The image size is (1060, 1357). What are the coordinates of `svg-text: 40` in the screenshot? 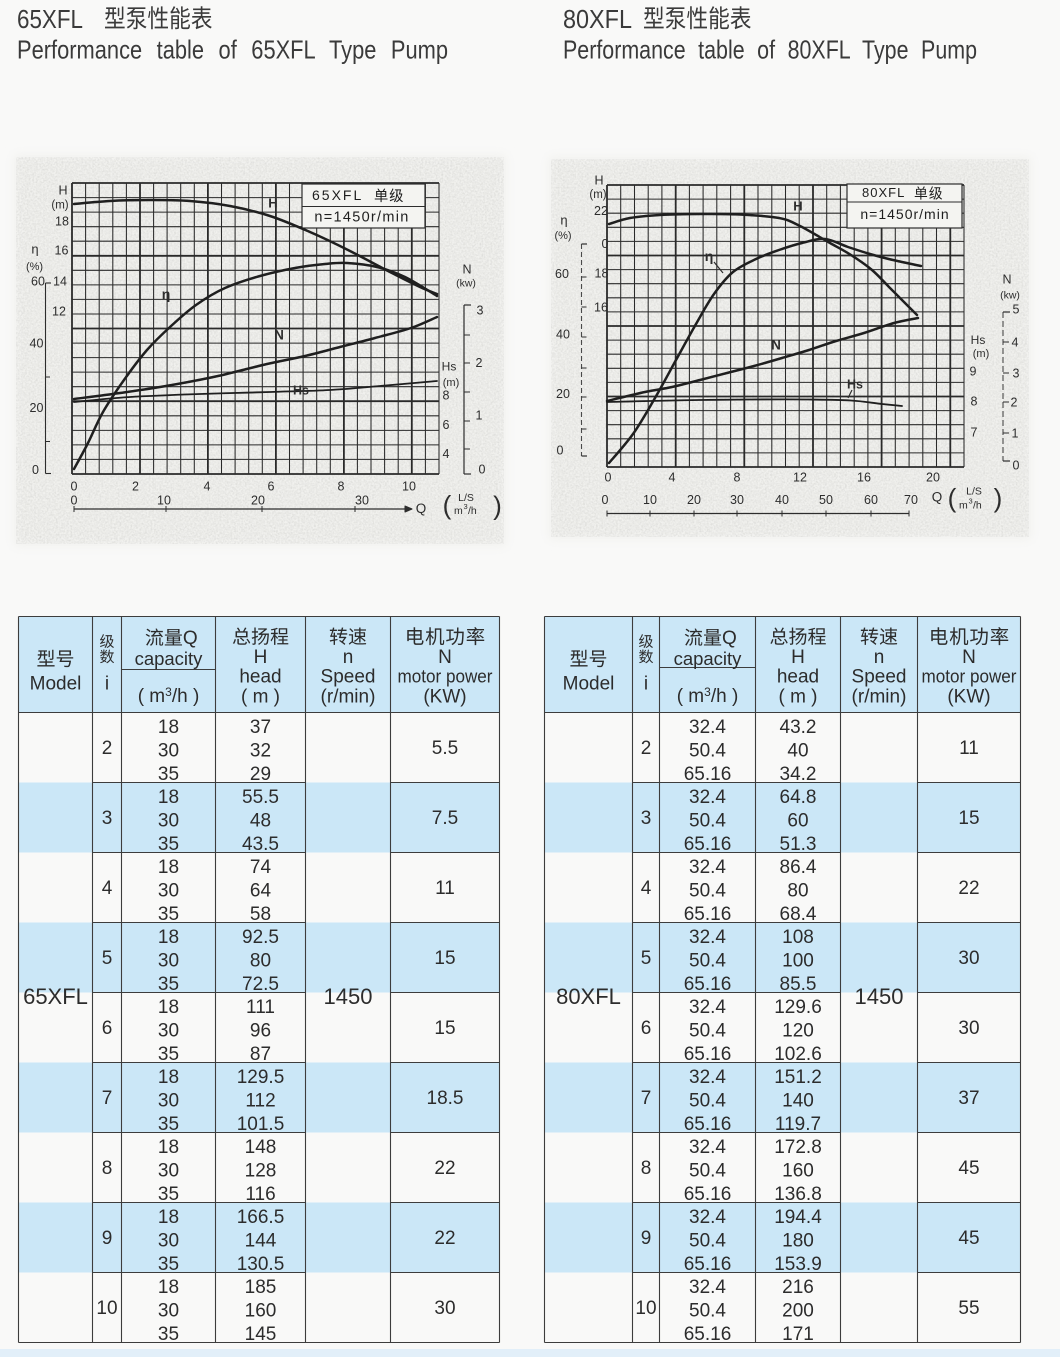 It's located at (797, 751).